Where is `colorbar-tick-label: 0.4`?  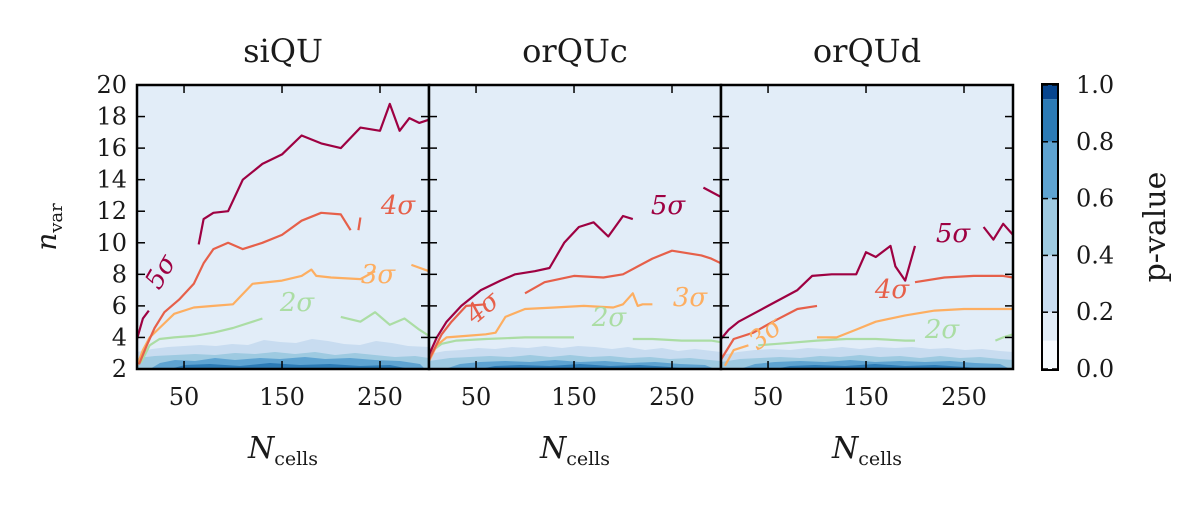 colorbar-tick-label: 0.4 is located at coordinates (1095, 255).